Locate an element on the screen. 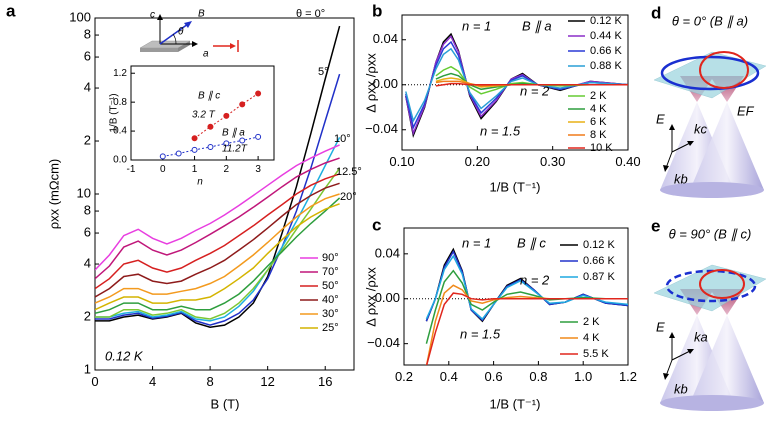 This screenshot has height=421, width=766. y-axis-label: ρxx (mΩcm) is located at coordinates (53, 194).